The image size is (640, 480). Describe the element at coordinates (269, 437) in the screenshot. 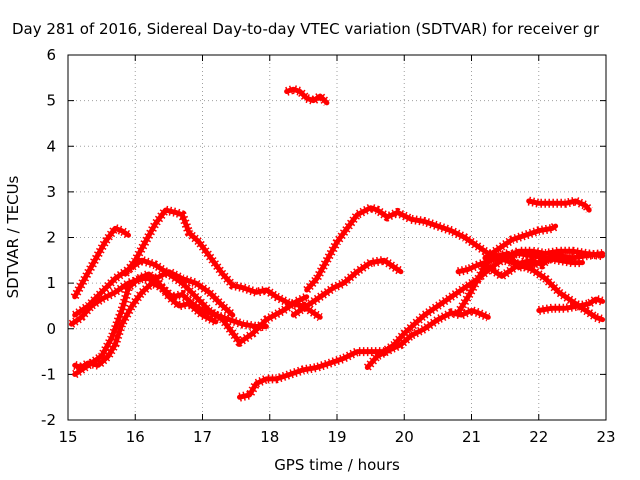

I see `x-tick-label: 18` at that location.